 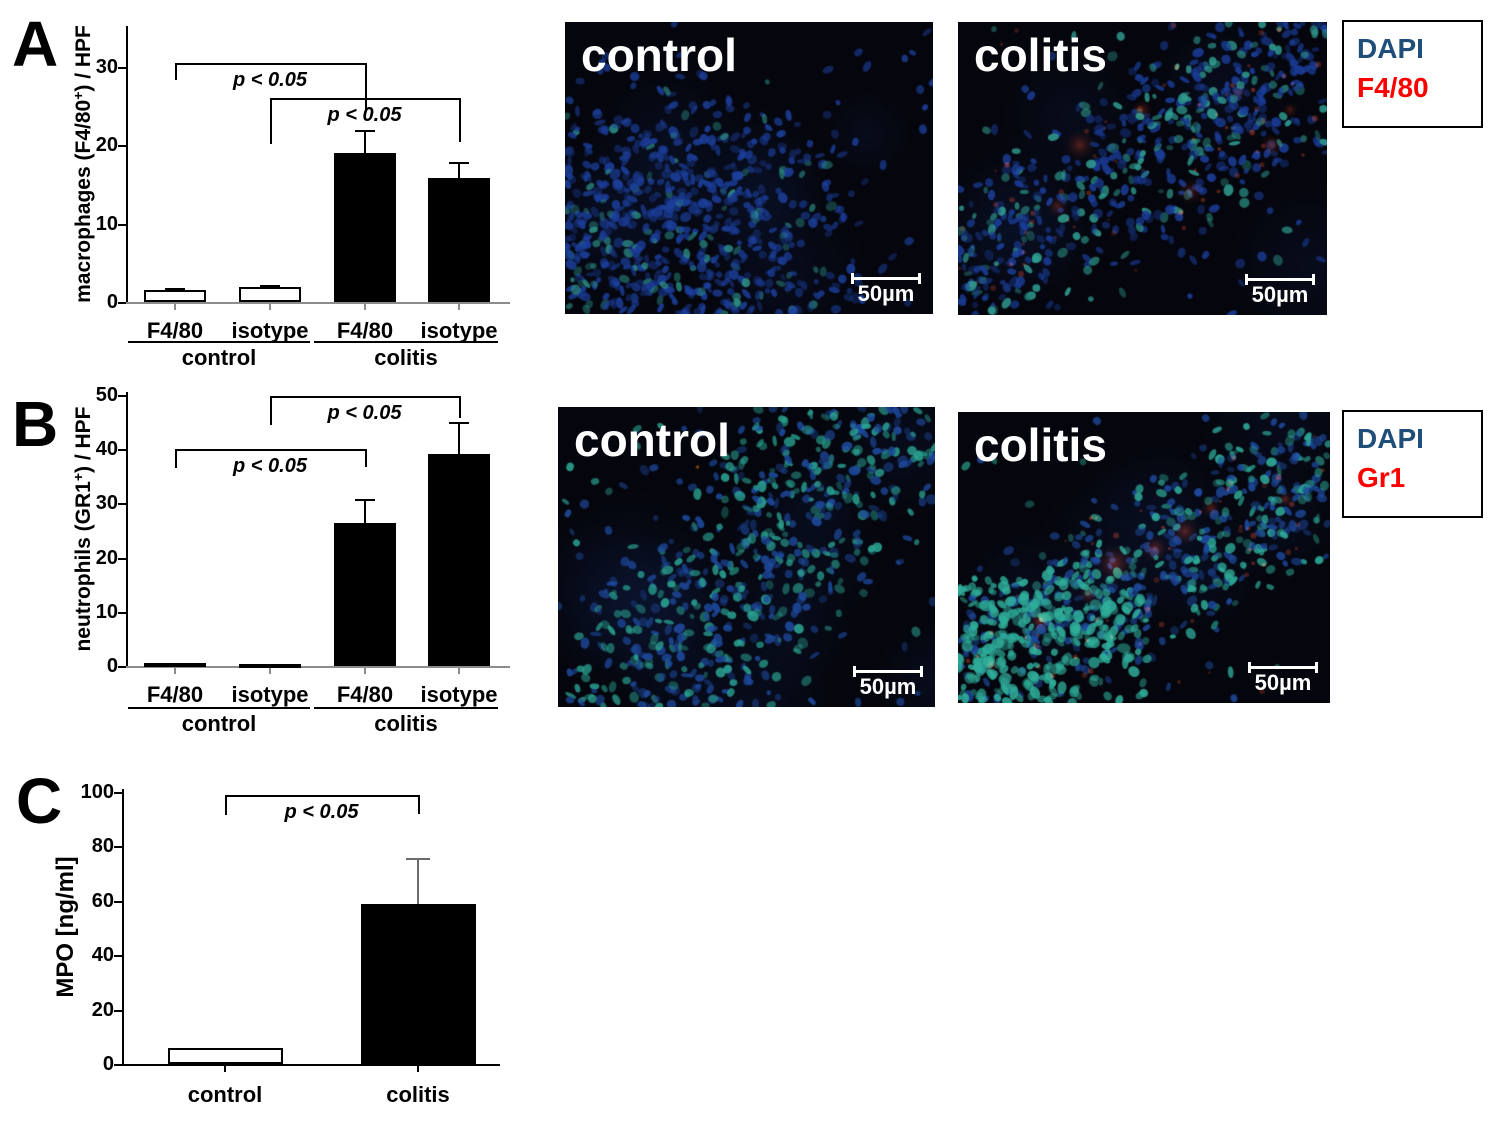 What do you see at coordinates (35, 424) in the screenshot?
I see `panel-label-b: B` at bounding box center [35, 424].